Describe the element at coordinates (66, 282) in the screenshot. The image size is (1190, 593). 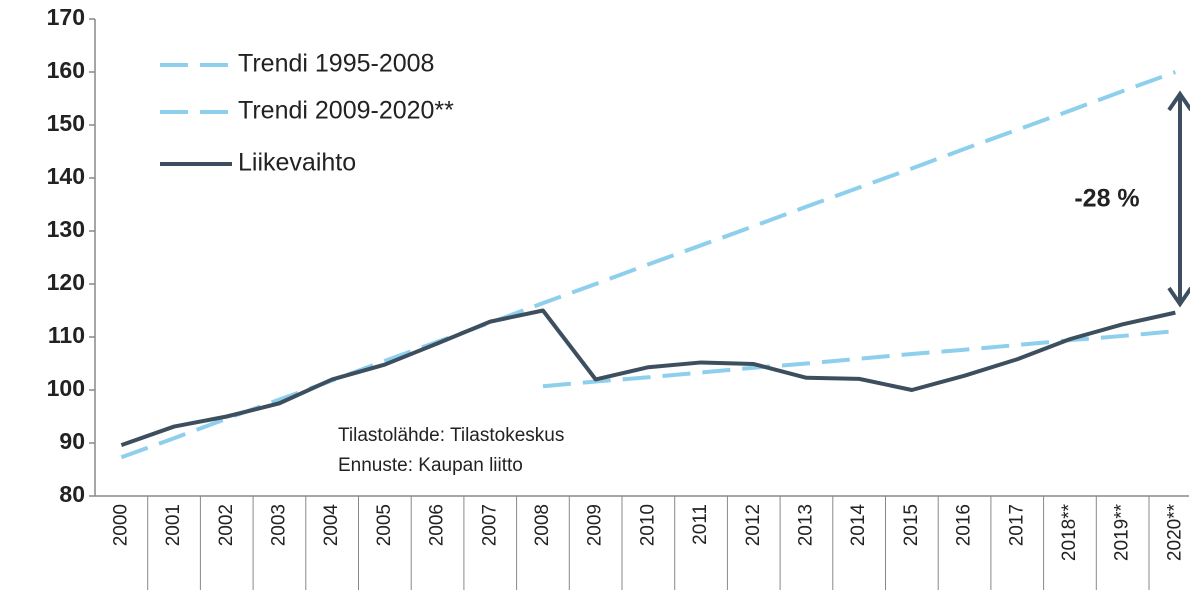
I see `y-tick-label: 120` at that location.